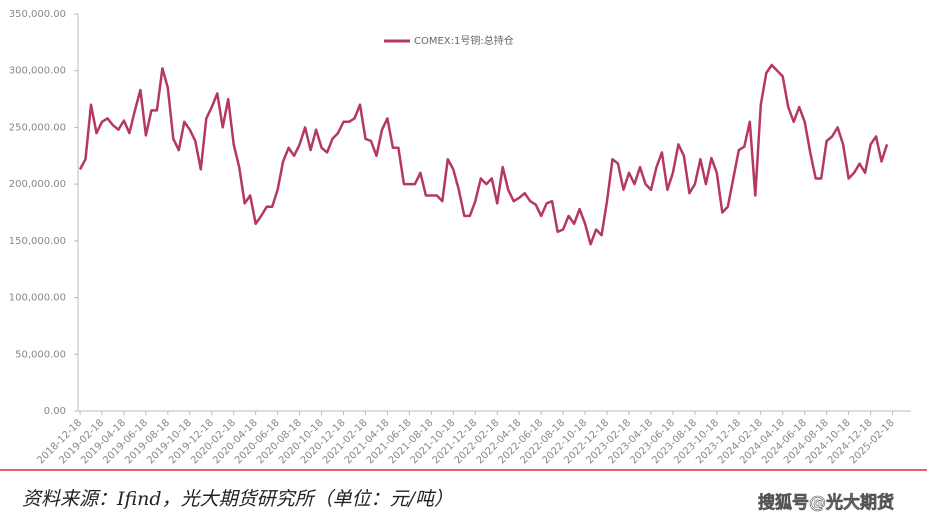  Describe the element at coordinates (40, 354) in the screenshot. I see `y-tick-label: 50,000.00` at that location.